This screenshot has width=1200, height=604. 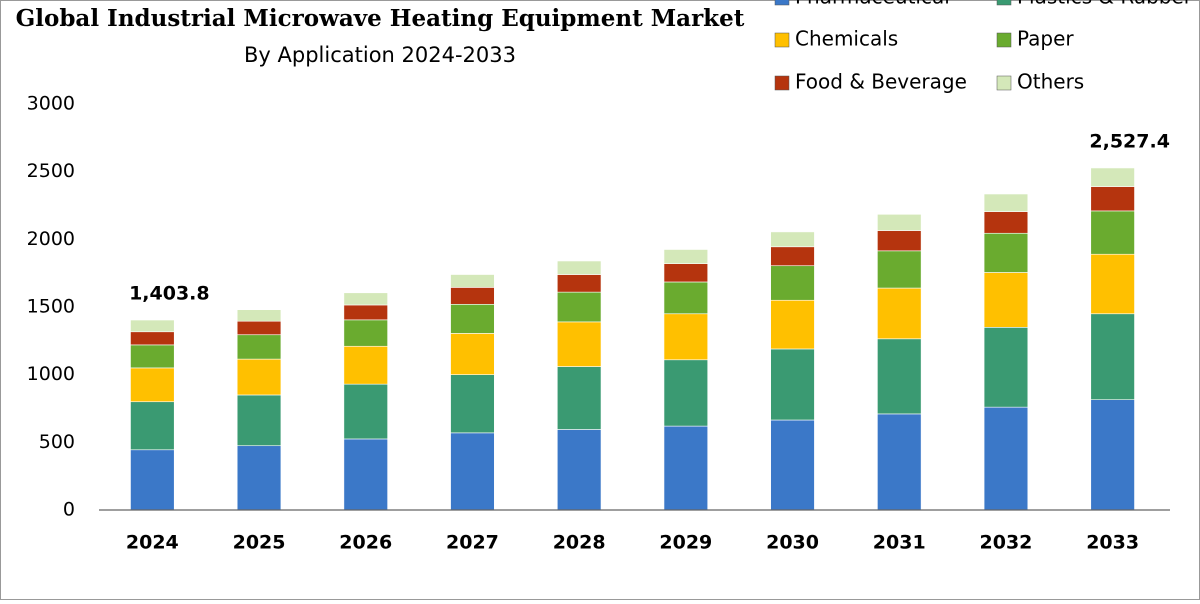 What do you see at coordinates (57, 442) in the screenshot?
I see `y-tick-label: 500` at bounding box center [57, 442].